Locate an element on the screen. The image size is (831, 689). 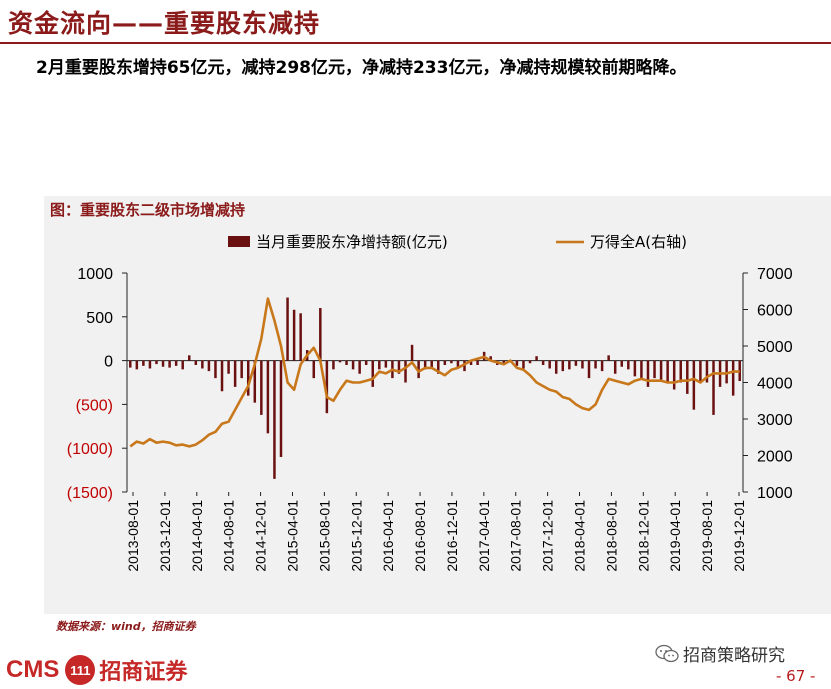
cms-logo-text: CMS is located at coordinates (33, 669).